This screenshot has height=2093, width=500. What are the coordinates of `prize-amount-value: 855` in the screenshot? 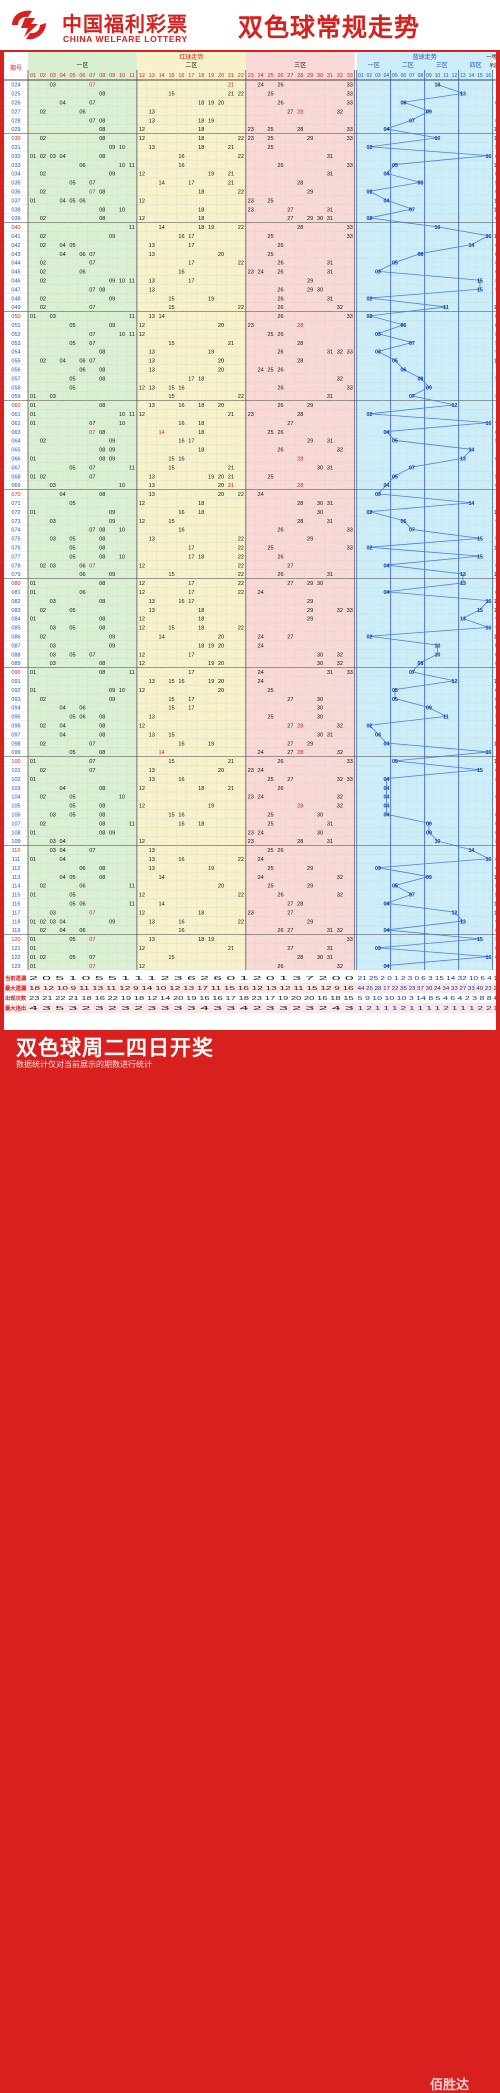 It's located at (495, 281).